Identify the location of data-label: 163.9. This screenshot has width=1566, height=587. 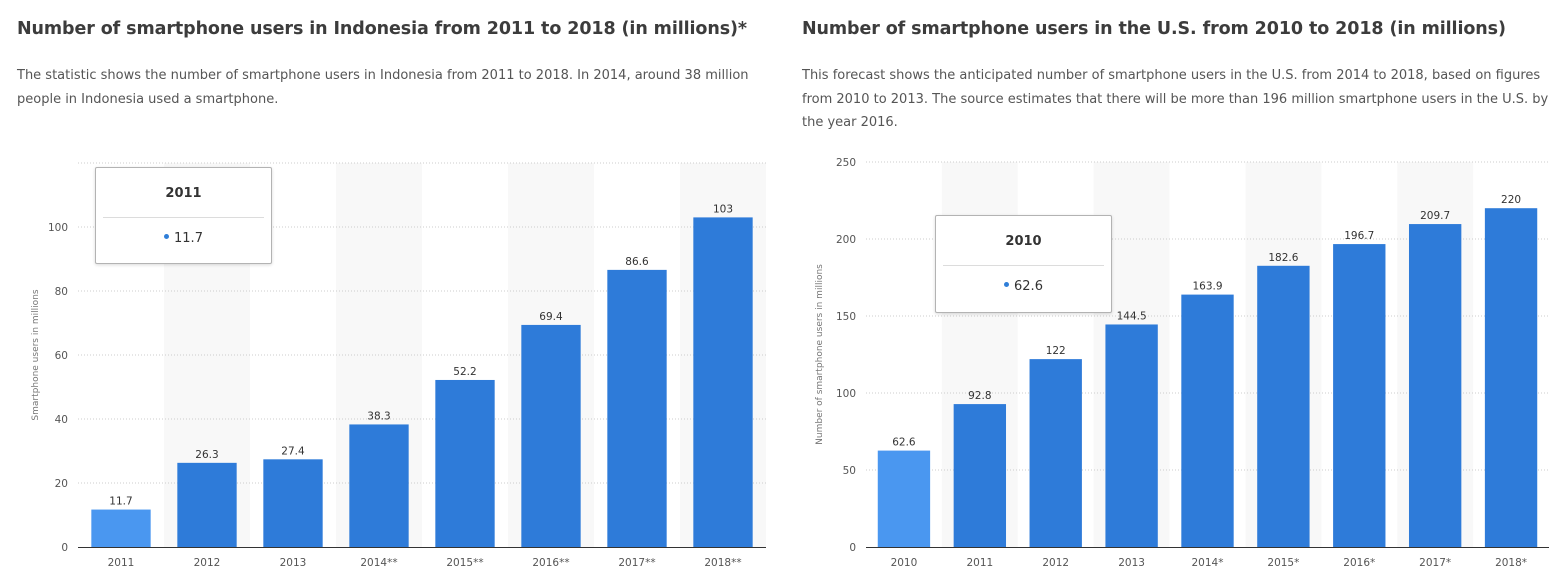
(1207, 287).